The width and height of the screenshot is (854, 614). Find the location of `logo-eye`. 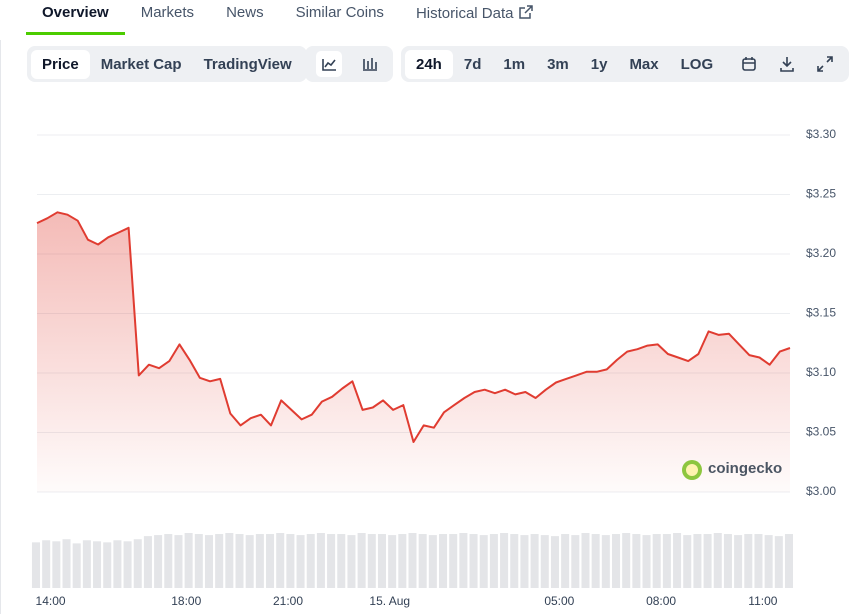

logo-eye is located at coordinates (692, 470).